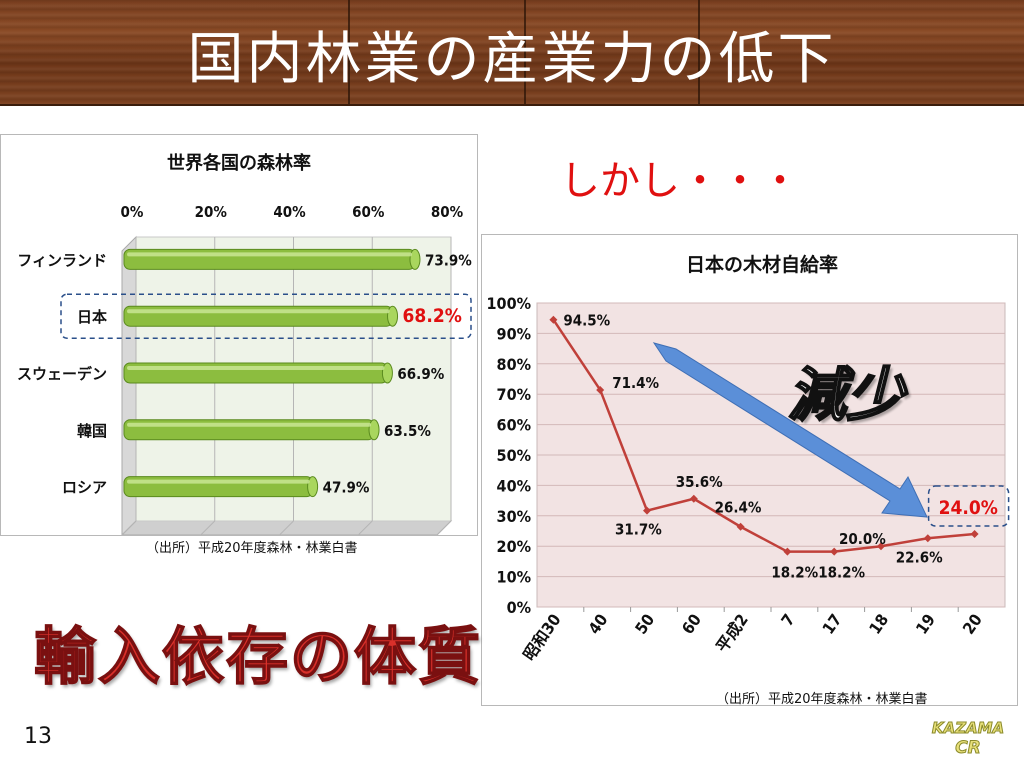 The image size is (1024, 768). What do you see at coordinates (680, 181) in the screenshot?
I see `however-text: しかし・・・` at bounding box center [680, 181].